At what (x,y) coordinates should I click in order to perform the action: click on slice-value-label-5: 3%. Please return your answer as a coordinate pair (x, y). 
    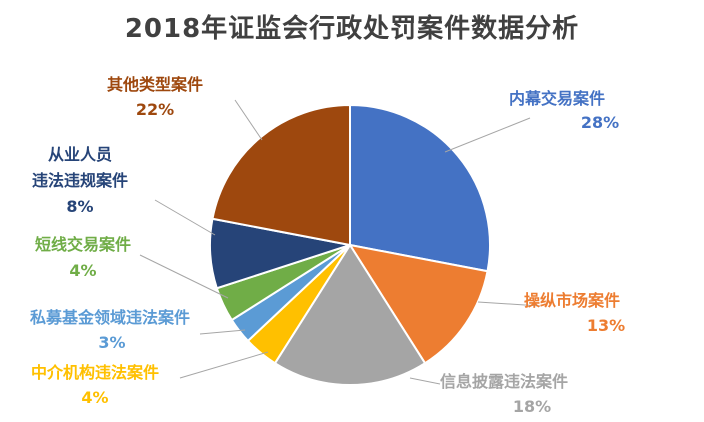
    Looking at the image, I should click on (111, 342).